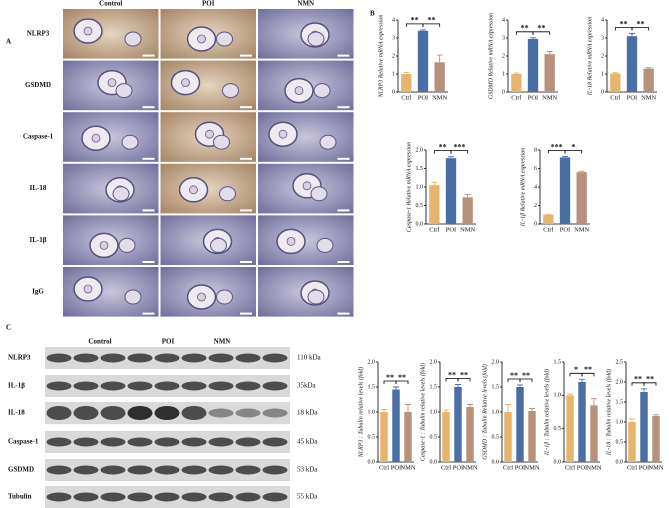  I want to click on y-tick-label: 1.5, so click(558, 362).